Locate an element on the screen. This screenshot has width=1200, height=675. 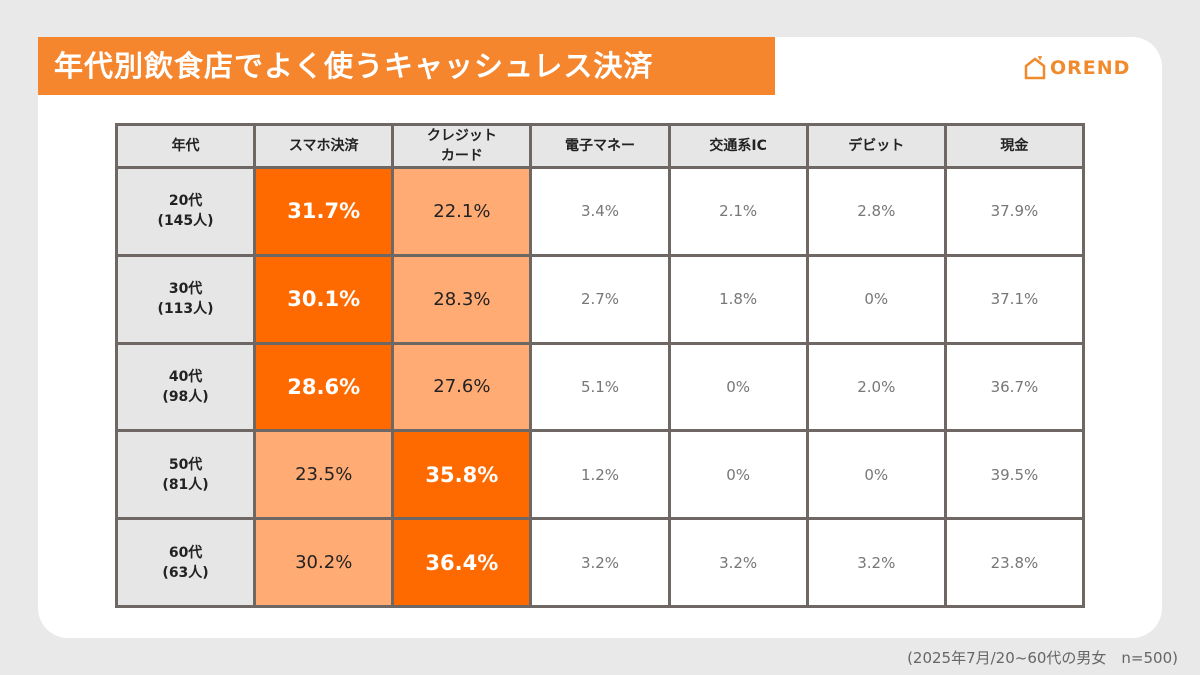
cell-line: 年代 is located at coordinates (185, 146).